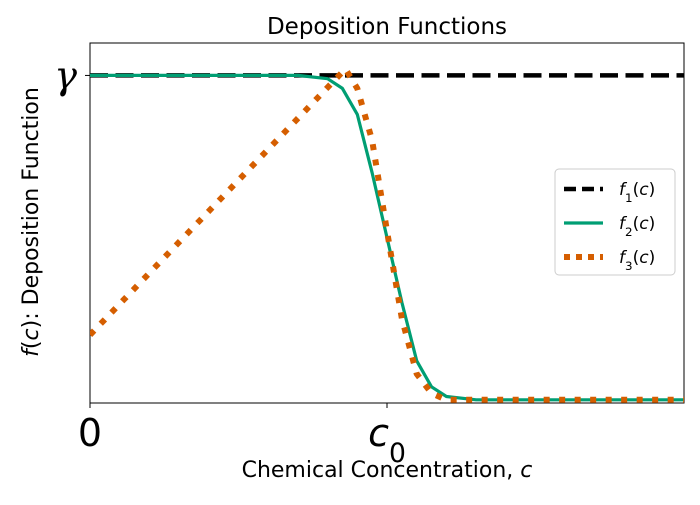 Image resolution: width=700 pixels, height=505 pixels. Describe the element at coordinates (387, 470) in the screenshot. I see `x-axis-label: Chemical Concentration, c` at that location.